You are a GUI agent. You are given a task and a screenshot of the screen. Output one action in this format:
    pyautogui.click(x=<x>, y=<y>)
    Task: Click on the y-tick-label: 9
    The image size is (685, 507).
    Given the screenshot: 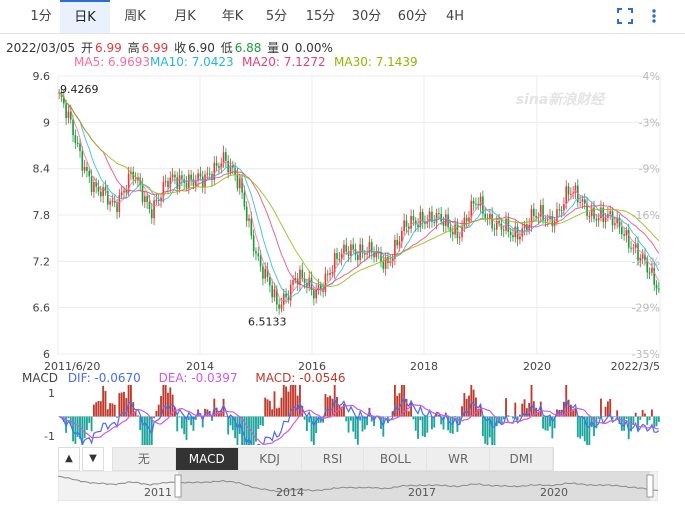 What is the action you would take?
    pyautogui.click(x=46, y=122)
    